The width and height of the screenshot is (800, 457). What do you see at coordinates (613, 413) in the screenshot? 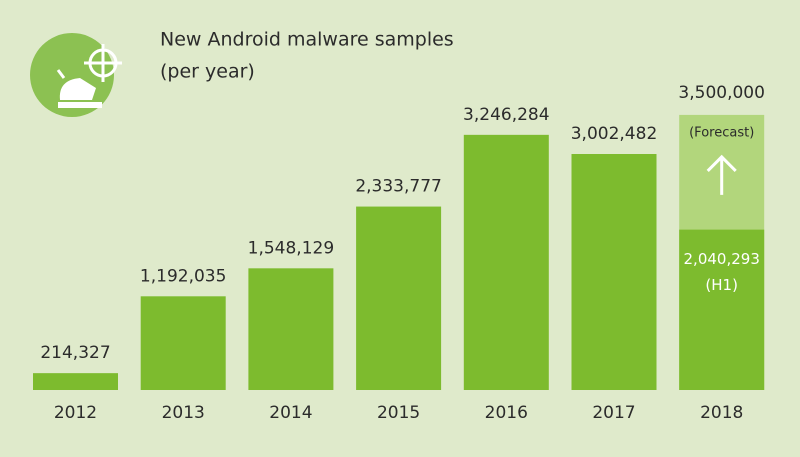
I see `x-tick-label: 2017` at bounding box center [613, 413].